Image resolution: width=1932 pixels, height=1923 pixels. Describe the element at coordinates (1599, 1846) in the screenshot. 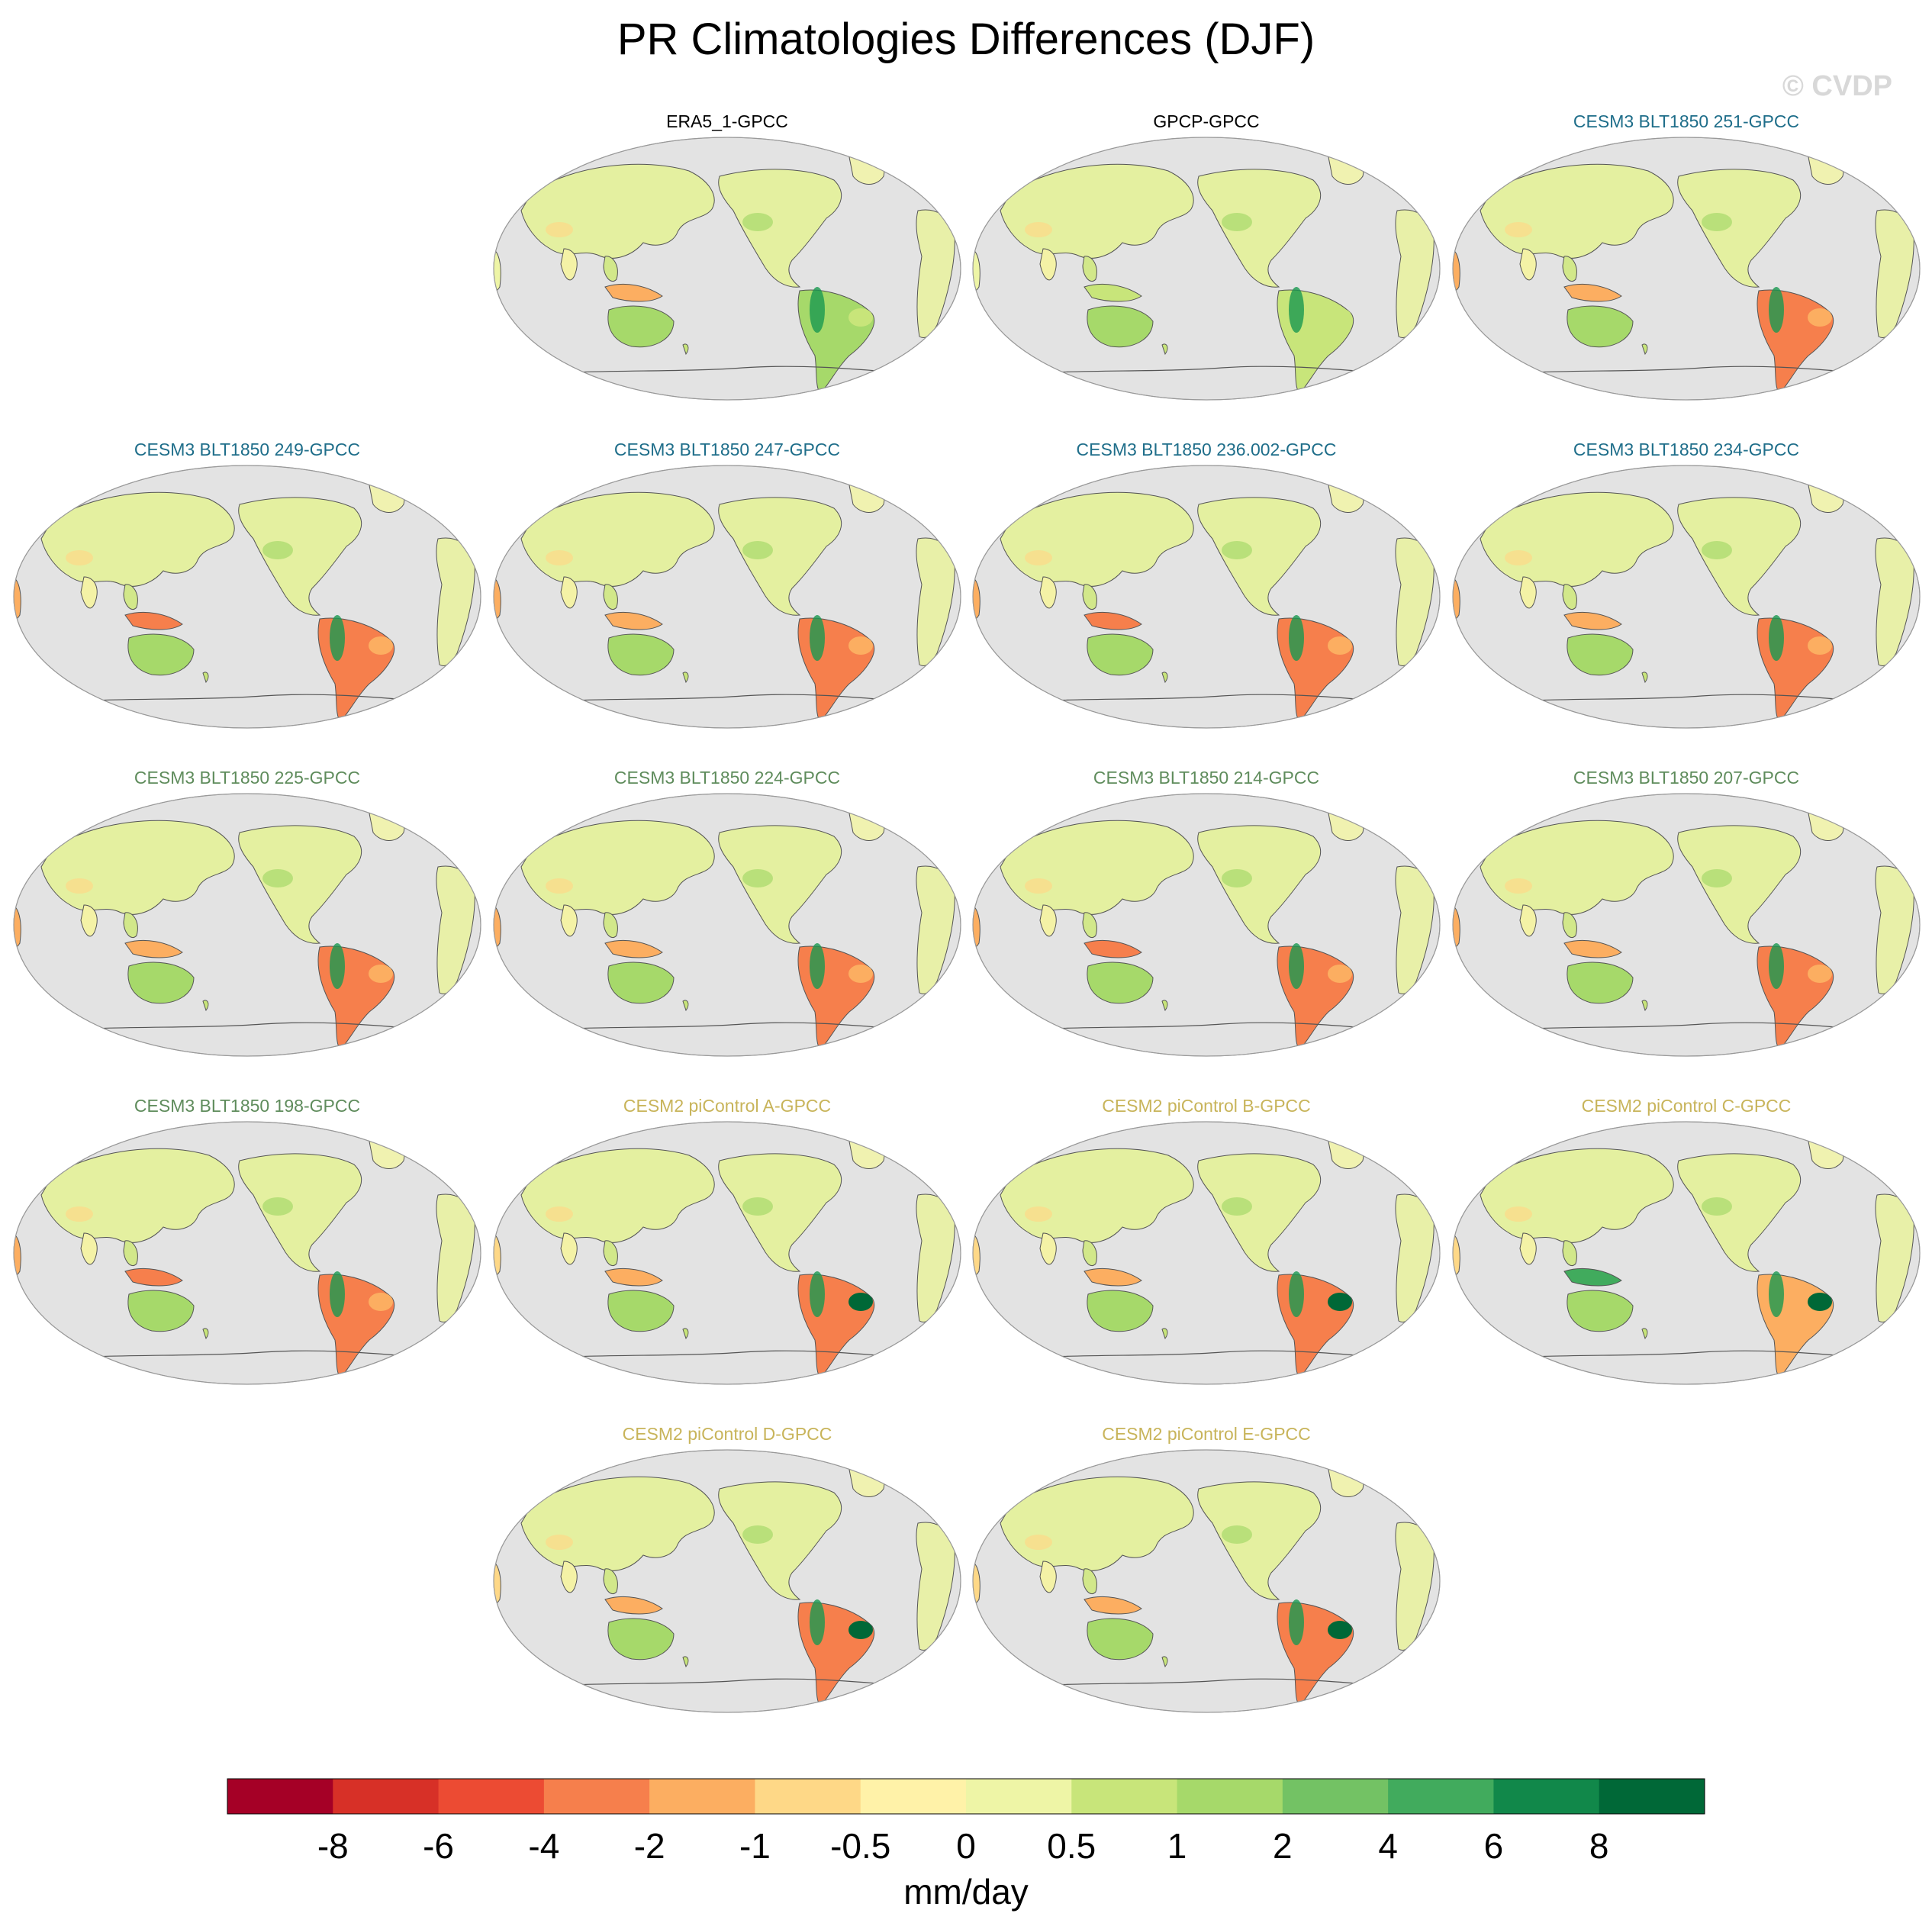

I see `colorbar-tick-label: 8` at that location.